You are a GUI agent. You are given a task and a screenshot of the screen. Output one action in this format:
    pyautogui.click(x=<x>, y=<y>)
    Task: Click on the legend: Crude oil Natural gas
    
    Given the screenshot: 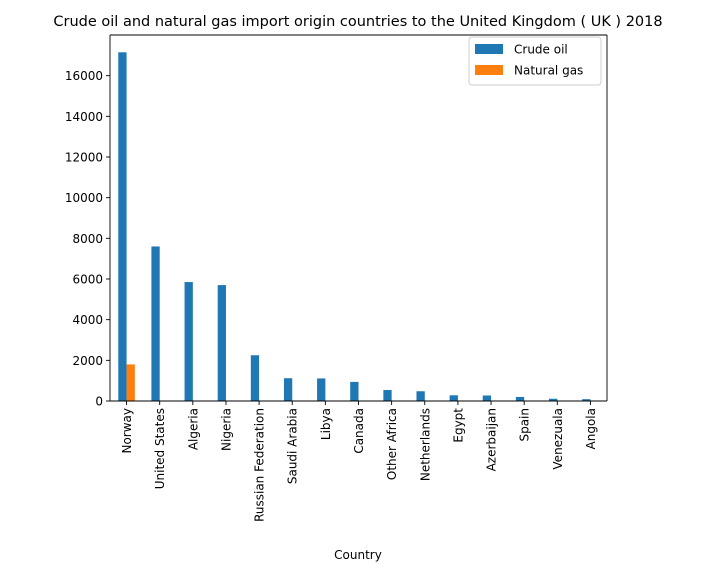 What is the action you would take?
    pyautogui.click(x=535, y=61)
    